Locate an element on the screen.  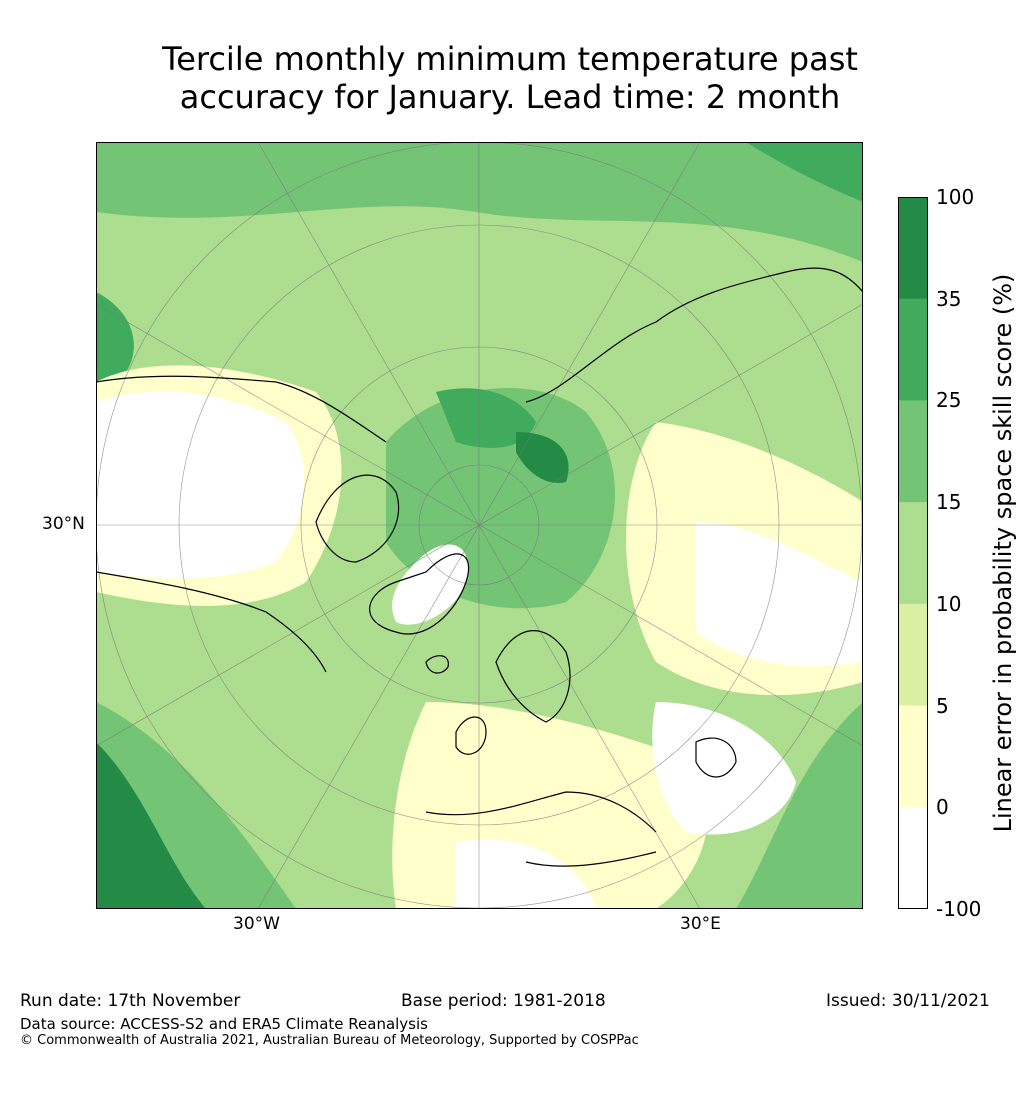
title-line-1: Tercile monthly minimum temperature past is located at coordinates (510, 59).